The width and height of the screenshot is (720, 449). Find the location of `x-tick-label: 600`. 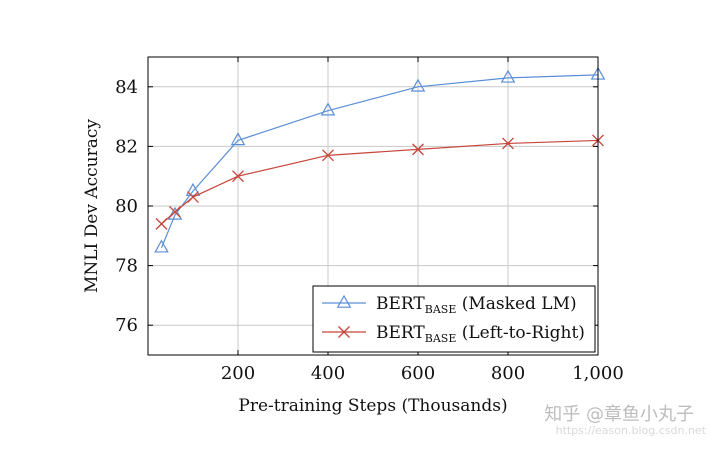

x-tick-label: 600 is located at coordinates (418, 373).